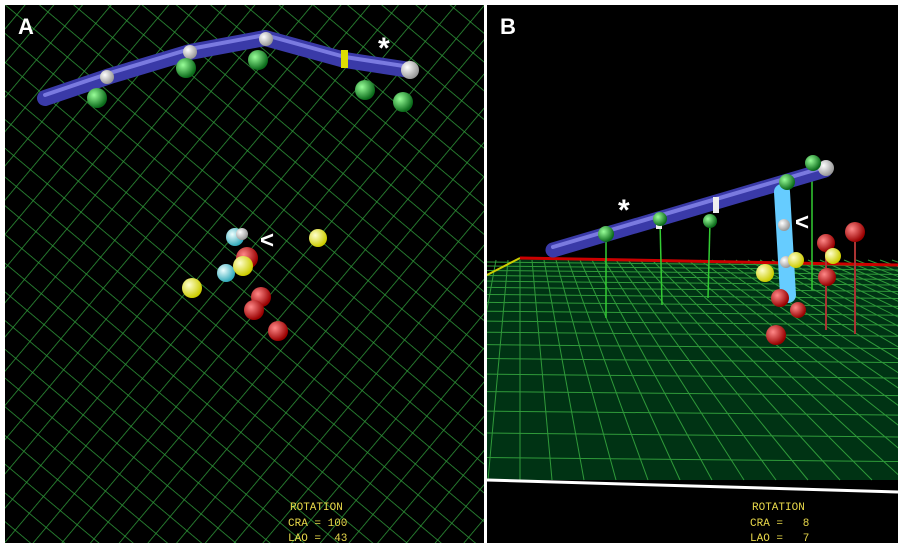  I want to click on overlay-line: LAO = 7, so click(779, 538).